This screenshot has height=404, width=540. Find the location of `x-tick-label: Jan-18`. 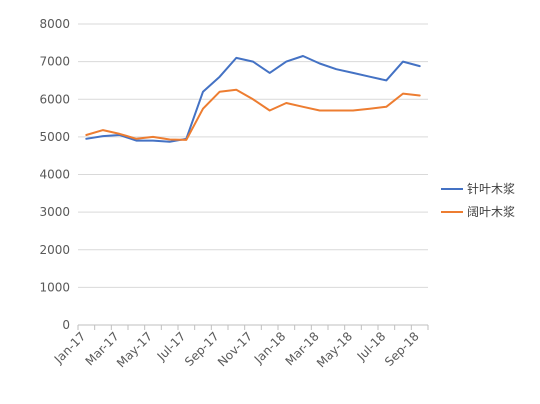

x-tick-label: Jan-18 is located at coordinates (270, 348).